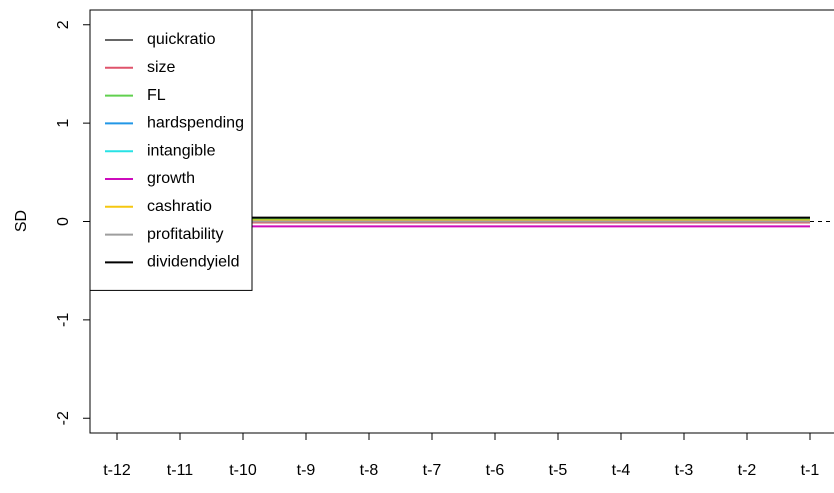  I want to click on legend-label: dividendyield, so click(193, 262).